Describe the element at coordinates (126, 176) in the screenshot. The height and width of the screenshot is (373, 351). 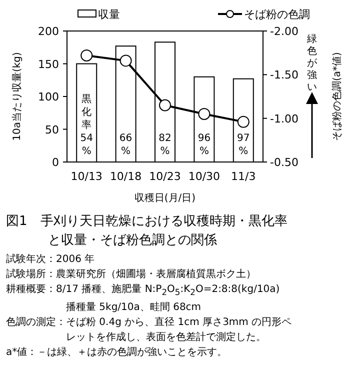
I see `x-tick-label: 10/18` at that location.